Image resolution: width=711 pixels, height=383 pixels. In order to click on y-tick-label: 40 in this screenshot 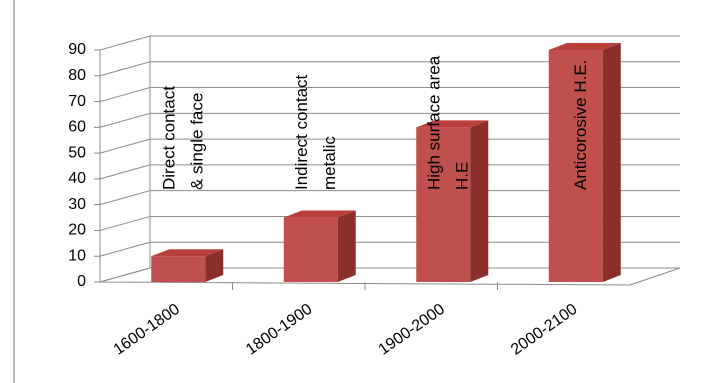, I will do `click(77, 178)`.